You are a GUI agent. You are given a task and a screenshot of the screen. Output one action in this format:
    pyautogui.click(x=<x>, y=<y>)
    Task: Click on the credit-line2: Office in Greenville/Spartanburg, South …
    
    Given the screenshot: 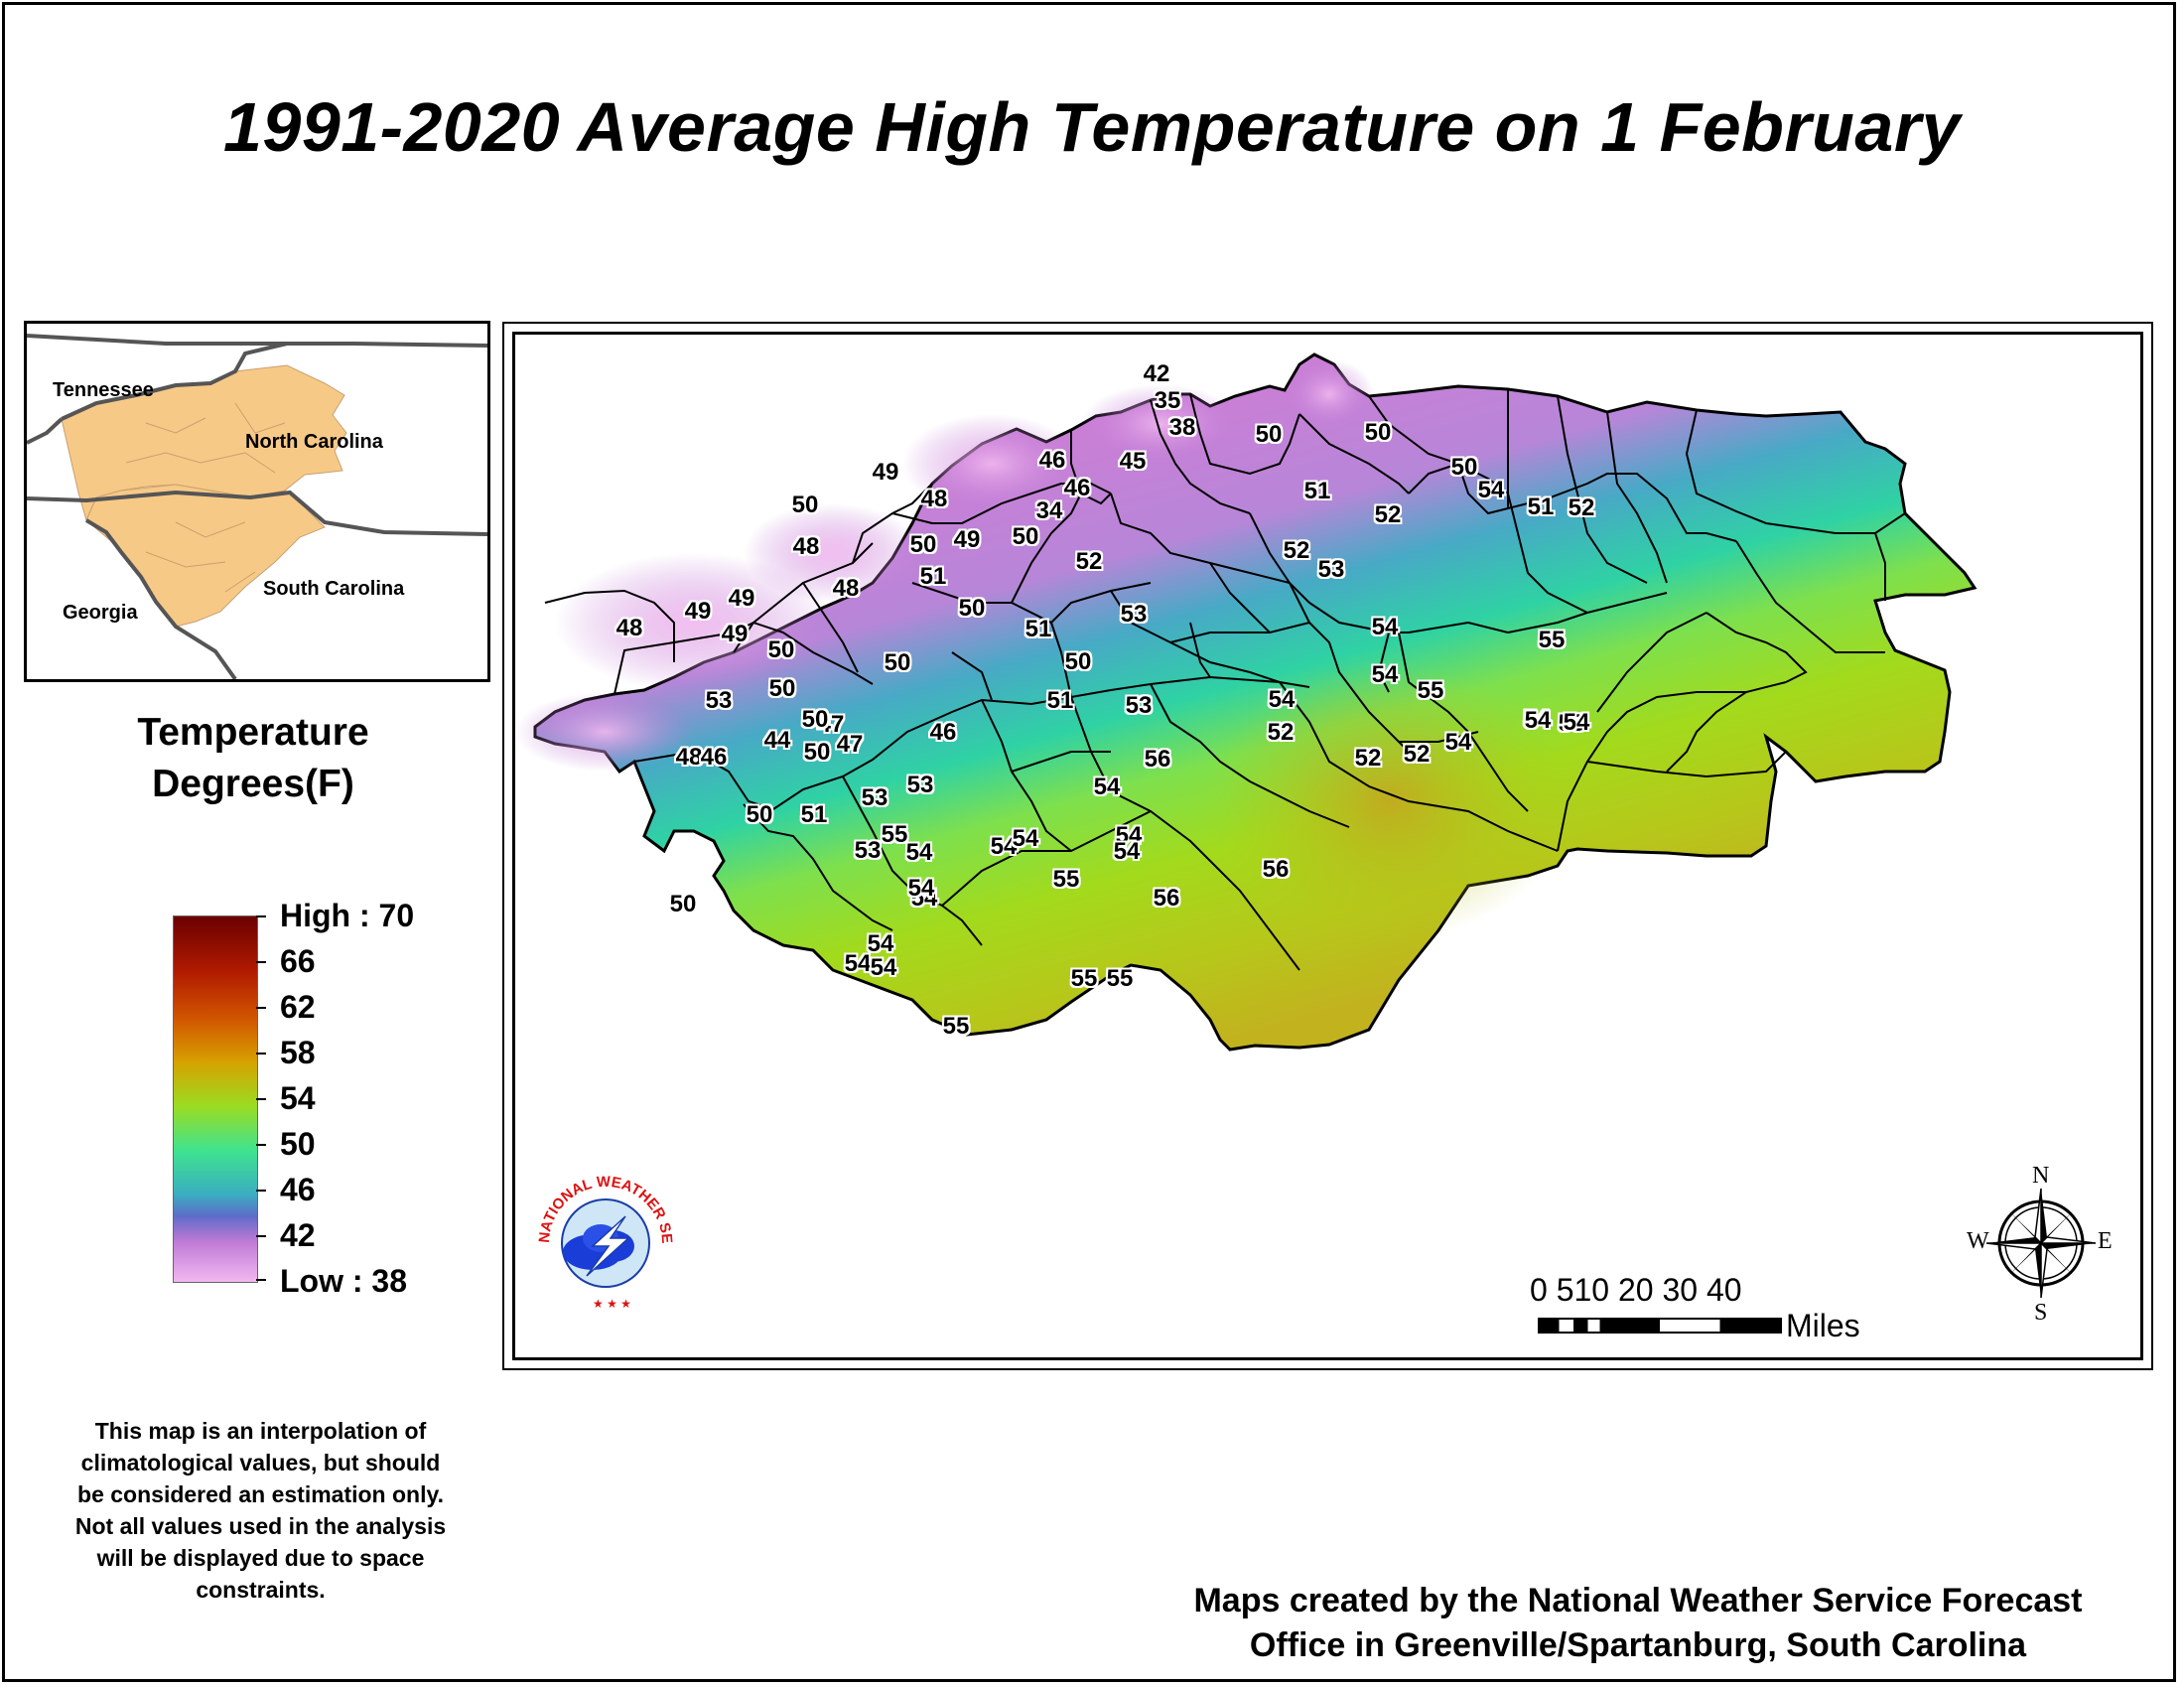 What is the action you would take?
    pyautogui.click(x=1638, y=1645)
    